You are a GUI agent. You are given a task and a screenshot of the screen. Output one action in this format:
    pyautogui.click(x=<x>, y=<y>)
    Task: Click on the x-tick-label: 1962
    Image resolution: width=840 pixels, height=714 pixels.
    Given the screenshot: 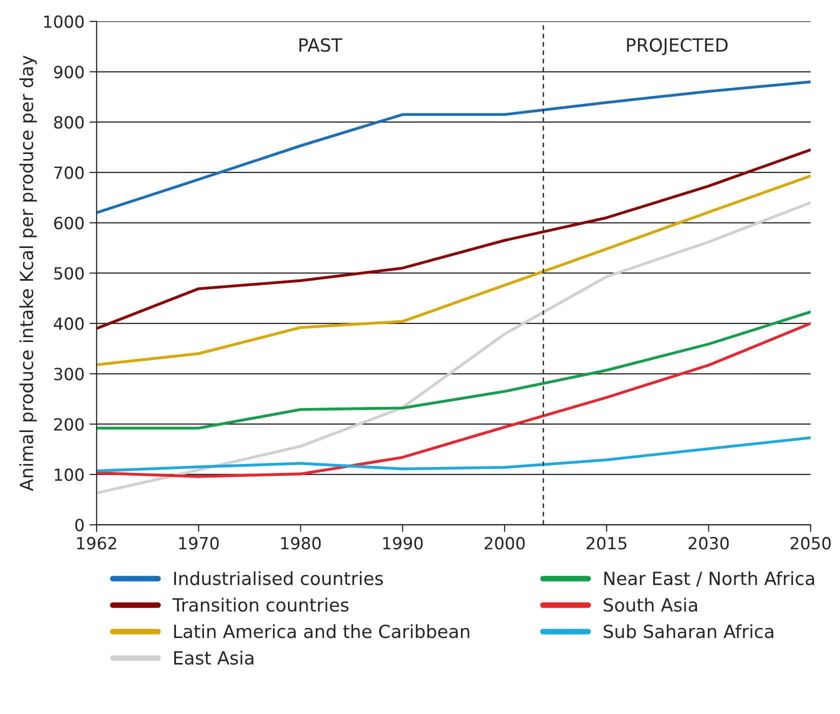 What is the action you would take?
    pyautogui.click(x=96, y=543)
    